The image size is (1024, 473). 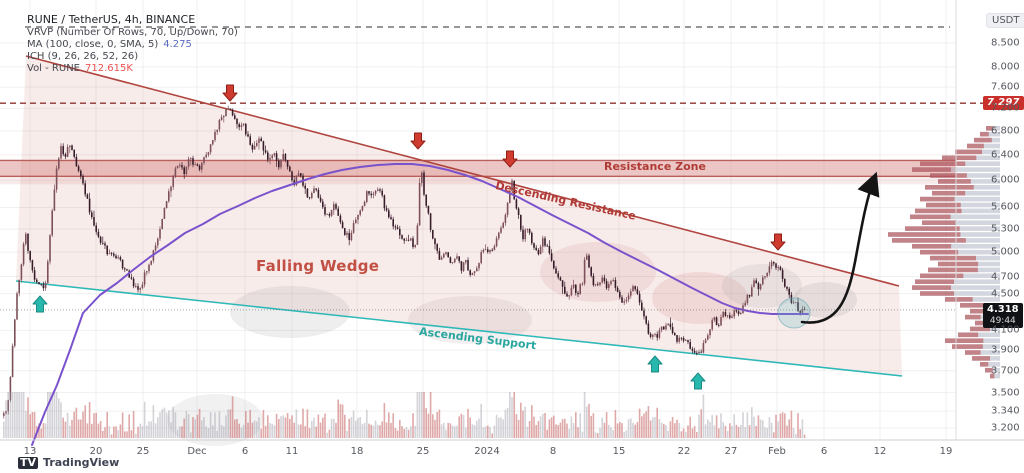 I want to click on last-price-value: 4.318, so click(x=1003, y=309).